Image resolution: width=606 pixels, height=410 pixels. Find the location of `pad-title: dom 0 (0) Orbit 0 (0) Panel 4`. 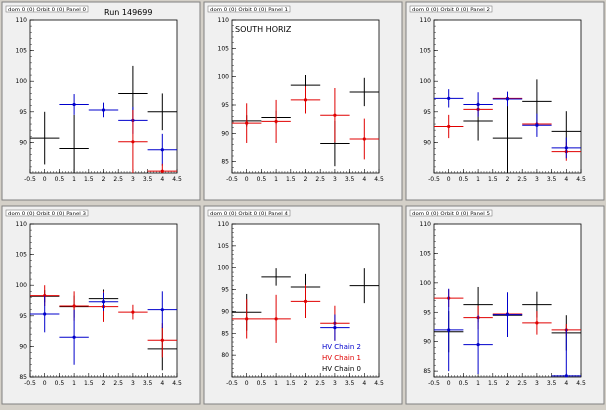

pad-title: dom 0 (0) Orbit 0 (0) Panel 4 is located at coordinates (249, 213).